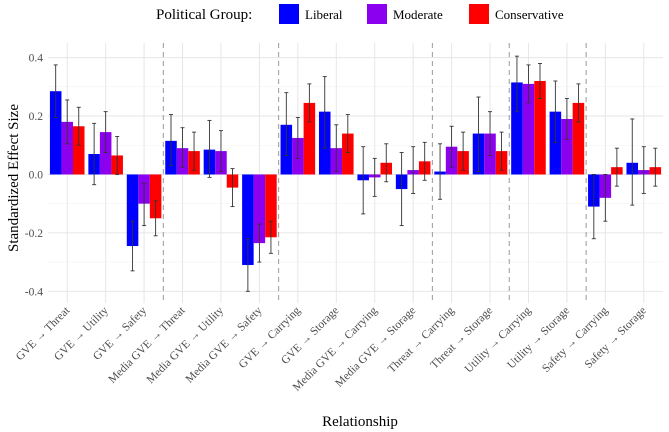 This screenshot has width=669, height=432. What do you see at coordinates (36, 117) in the screenshot?
I see `y-tick-label: 0.2` at bounding box center [36, 117].